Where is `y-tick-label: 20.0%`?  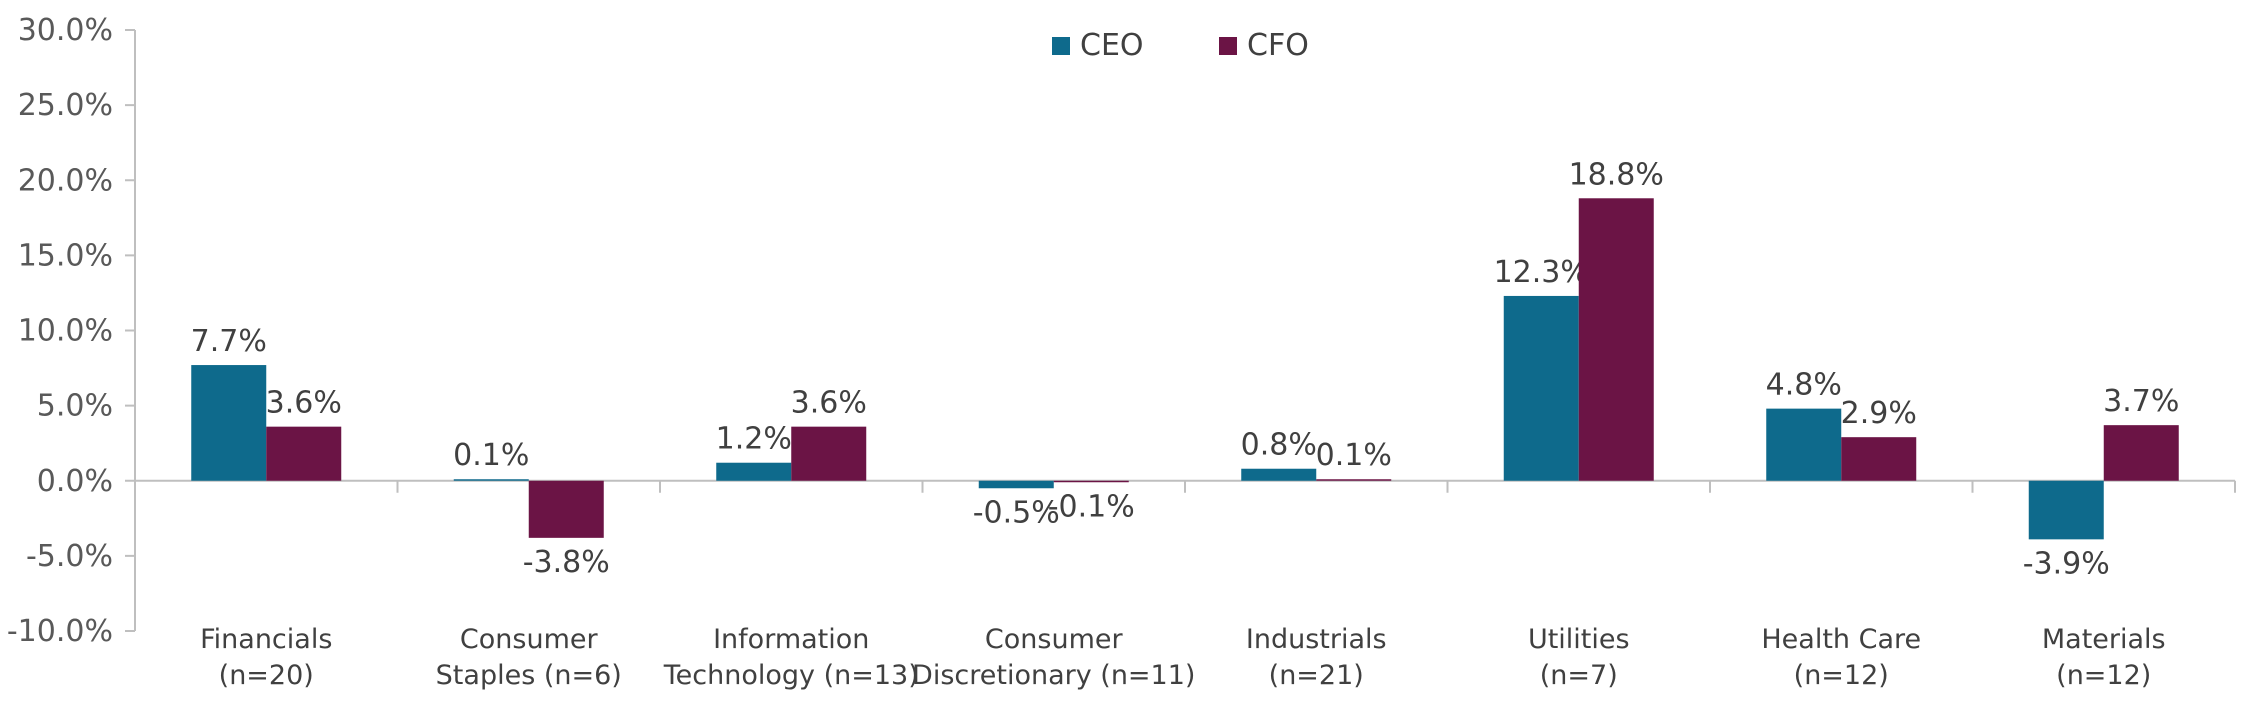
y-tick-label: 20.0% is located at coordinates (65, 180).